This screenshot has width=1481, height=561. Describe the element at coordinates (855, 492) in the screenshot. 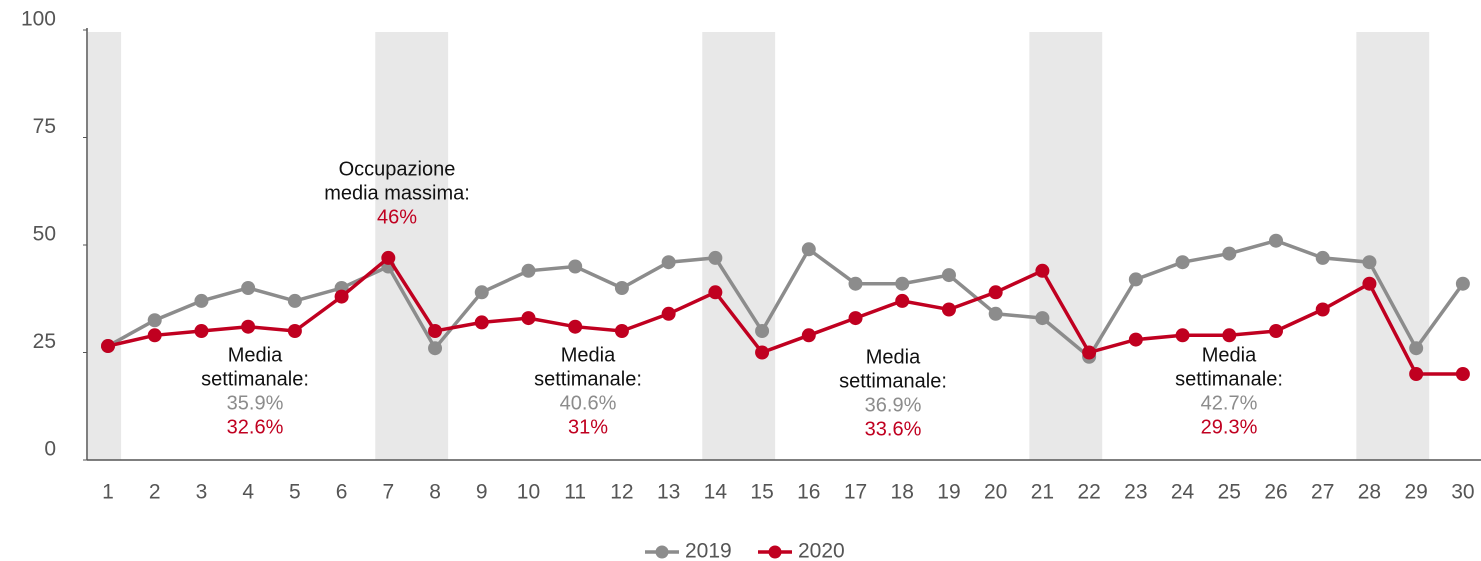

I see `x-tick-label: 17` at that location.